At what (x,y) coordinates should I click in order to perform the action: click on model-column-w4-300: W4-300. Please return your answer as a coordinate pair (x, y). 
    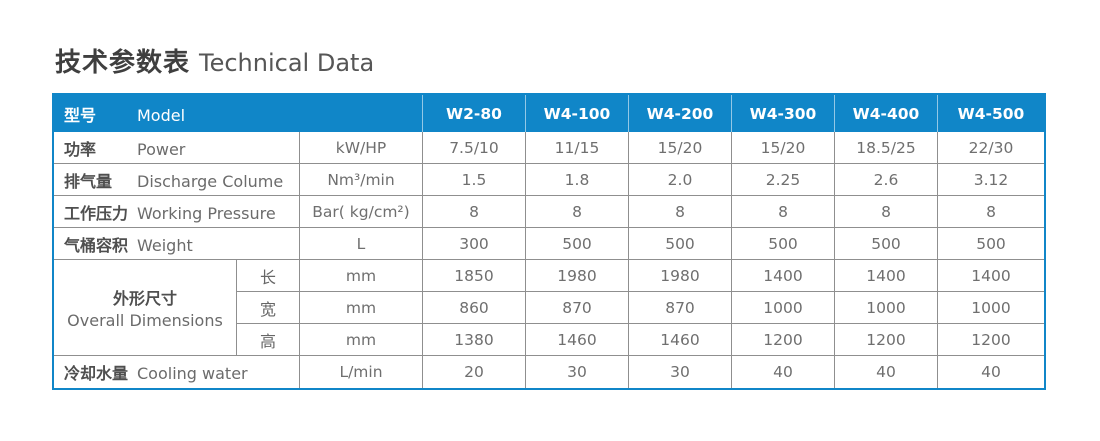
    Looking at the image, I should click on (783, 113).